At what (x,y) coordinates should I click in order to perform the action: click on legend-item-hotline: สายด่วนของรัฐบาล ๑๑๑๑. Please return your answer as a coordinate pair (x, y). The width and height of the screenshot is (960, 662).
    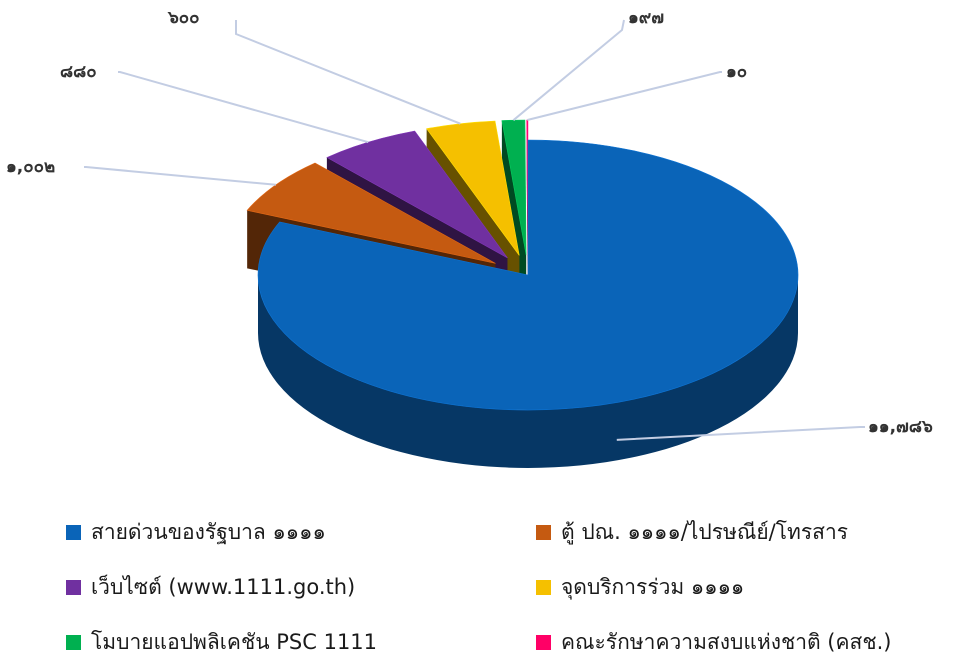
    Looking at the image, I should click on (301, 532).